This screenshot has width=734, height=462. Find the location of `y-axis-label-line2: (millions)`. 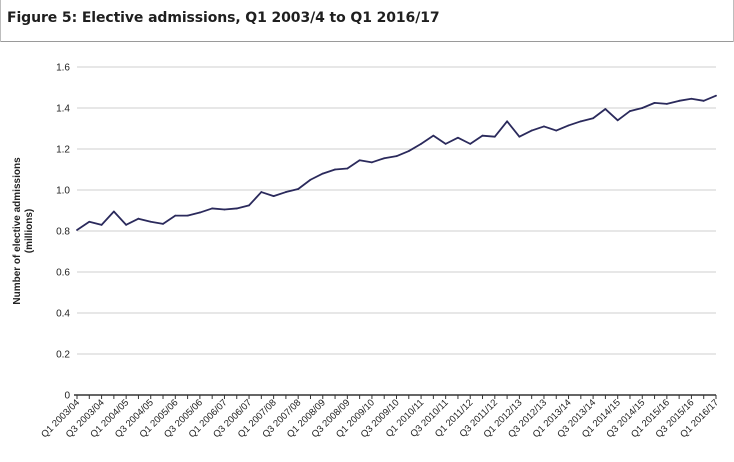

y-axis-label-line2: (millions) is located at coordinates (29, 231).